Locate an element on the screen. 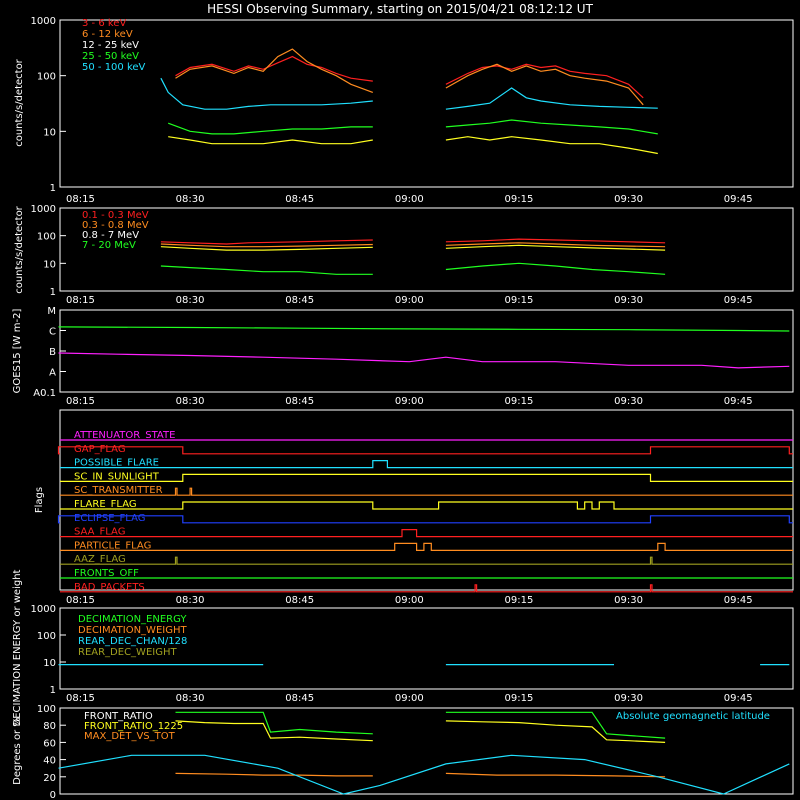 The height and width of the screenshot is (800, 800). y-tick-label: M is located at coordinates (51, 311).